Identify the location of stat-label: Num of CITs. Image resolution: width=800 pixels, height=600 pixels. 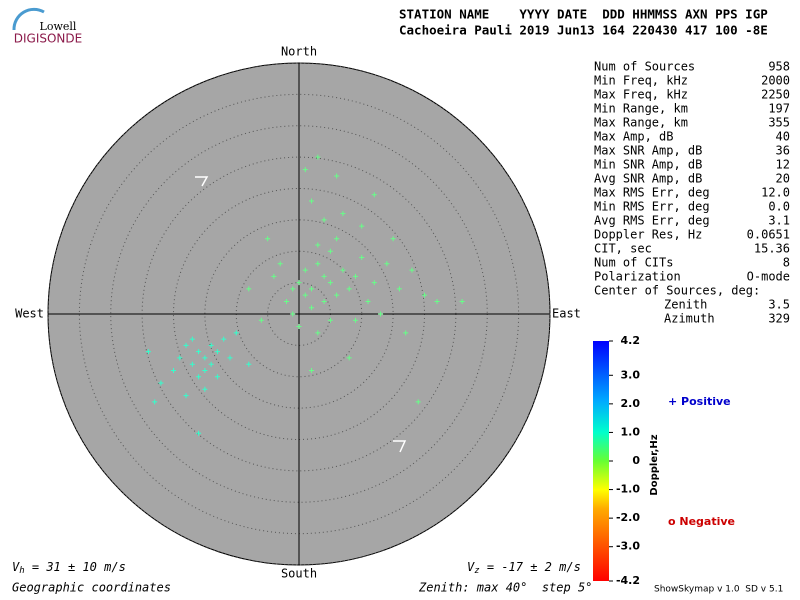
(633, 263).